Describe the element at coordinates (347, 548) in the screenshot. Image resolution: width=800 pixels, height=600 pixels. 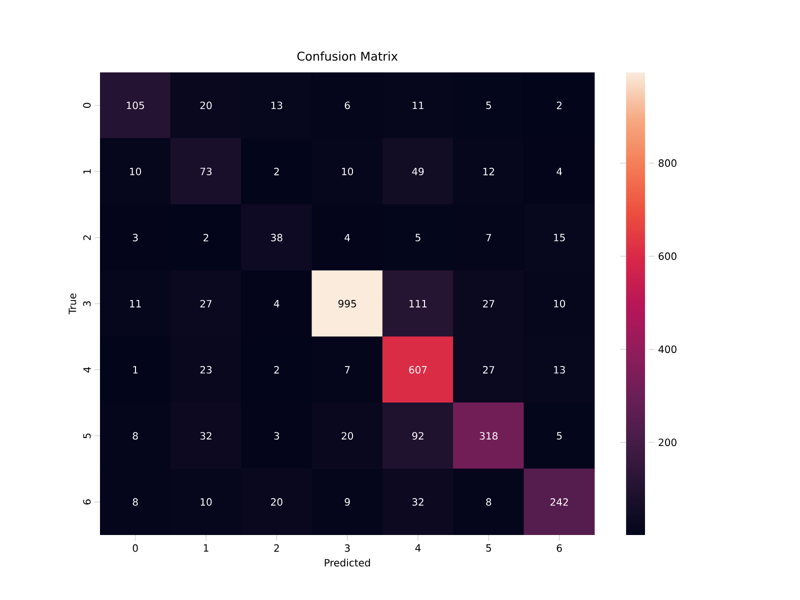
I see `x-tick-label: 3` at that location.